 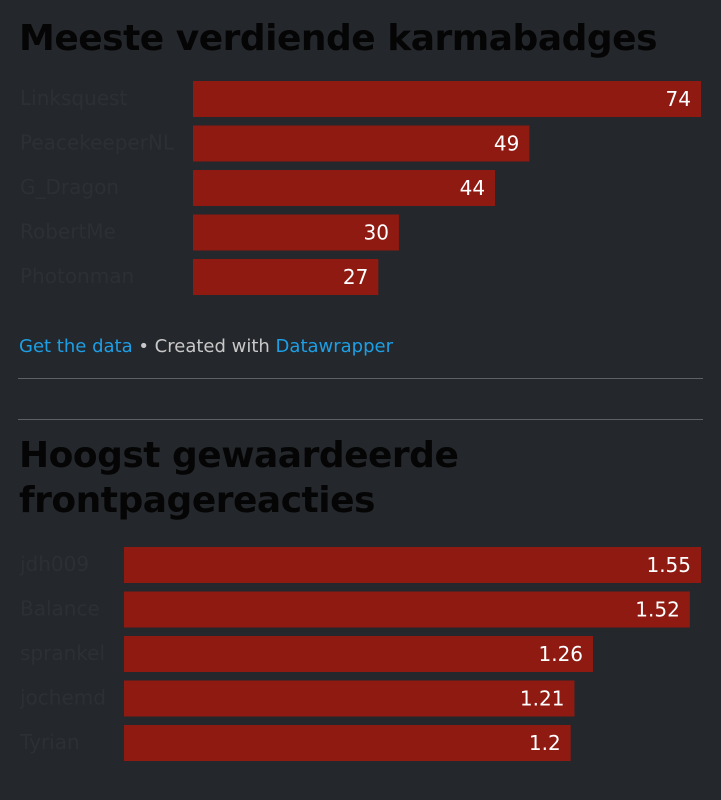 What do you see at coordinates (97, 143) in the screenshot?
I see `category-label: PeacekeeperNL` at bounding box center [97, 143].